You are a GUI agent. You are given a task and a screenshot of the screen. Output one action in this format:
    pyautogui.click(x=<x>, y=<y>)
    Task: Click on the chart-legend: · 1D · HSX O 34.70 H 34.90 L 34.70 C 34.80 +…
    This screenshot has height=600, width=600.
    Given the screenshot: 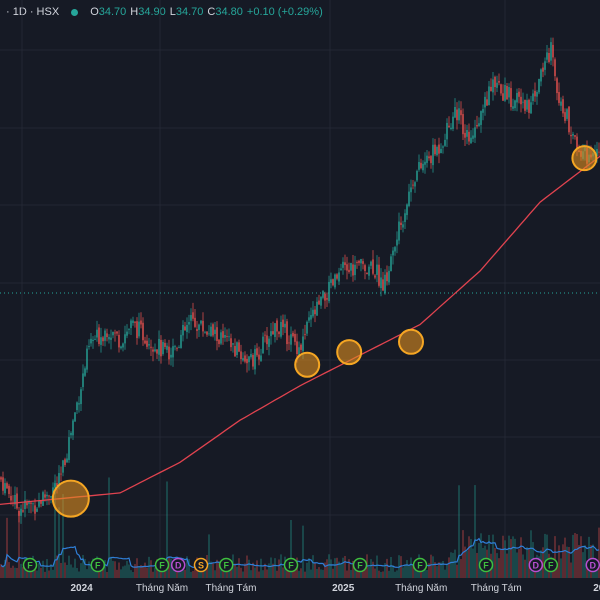 What is the action you would take?
    pyautogui.click(x=164, y=12)
    